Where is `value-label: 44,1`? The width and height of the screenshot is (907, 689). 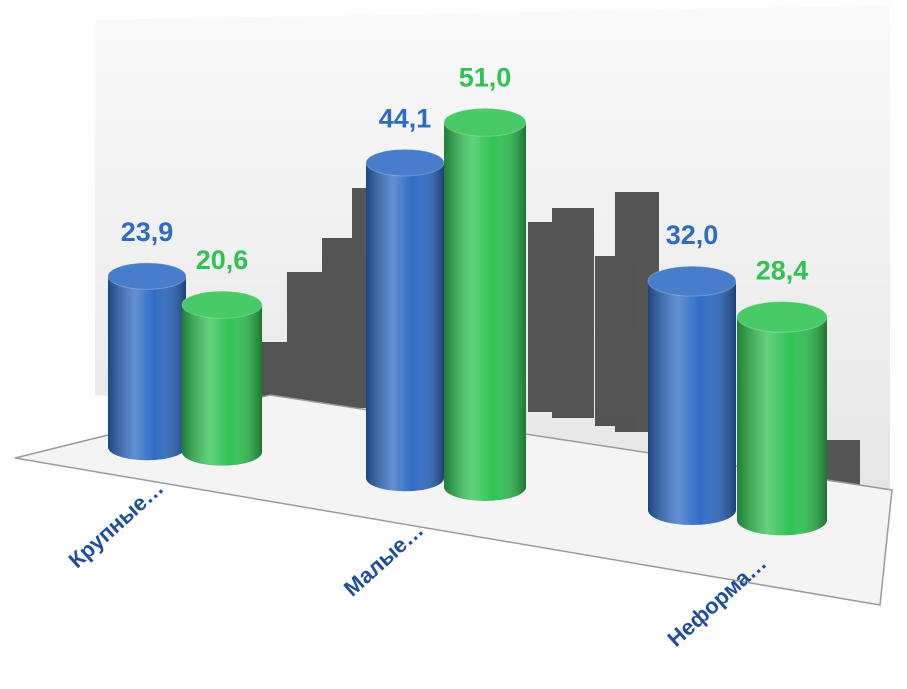 value-label: 44,1 is located at coordinates (405, 118).